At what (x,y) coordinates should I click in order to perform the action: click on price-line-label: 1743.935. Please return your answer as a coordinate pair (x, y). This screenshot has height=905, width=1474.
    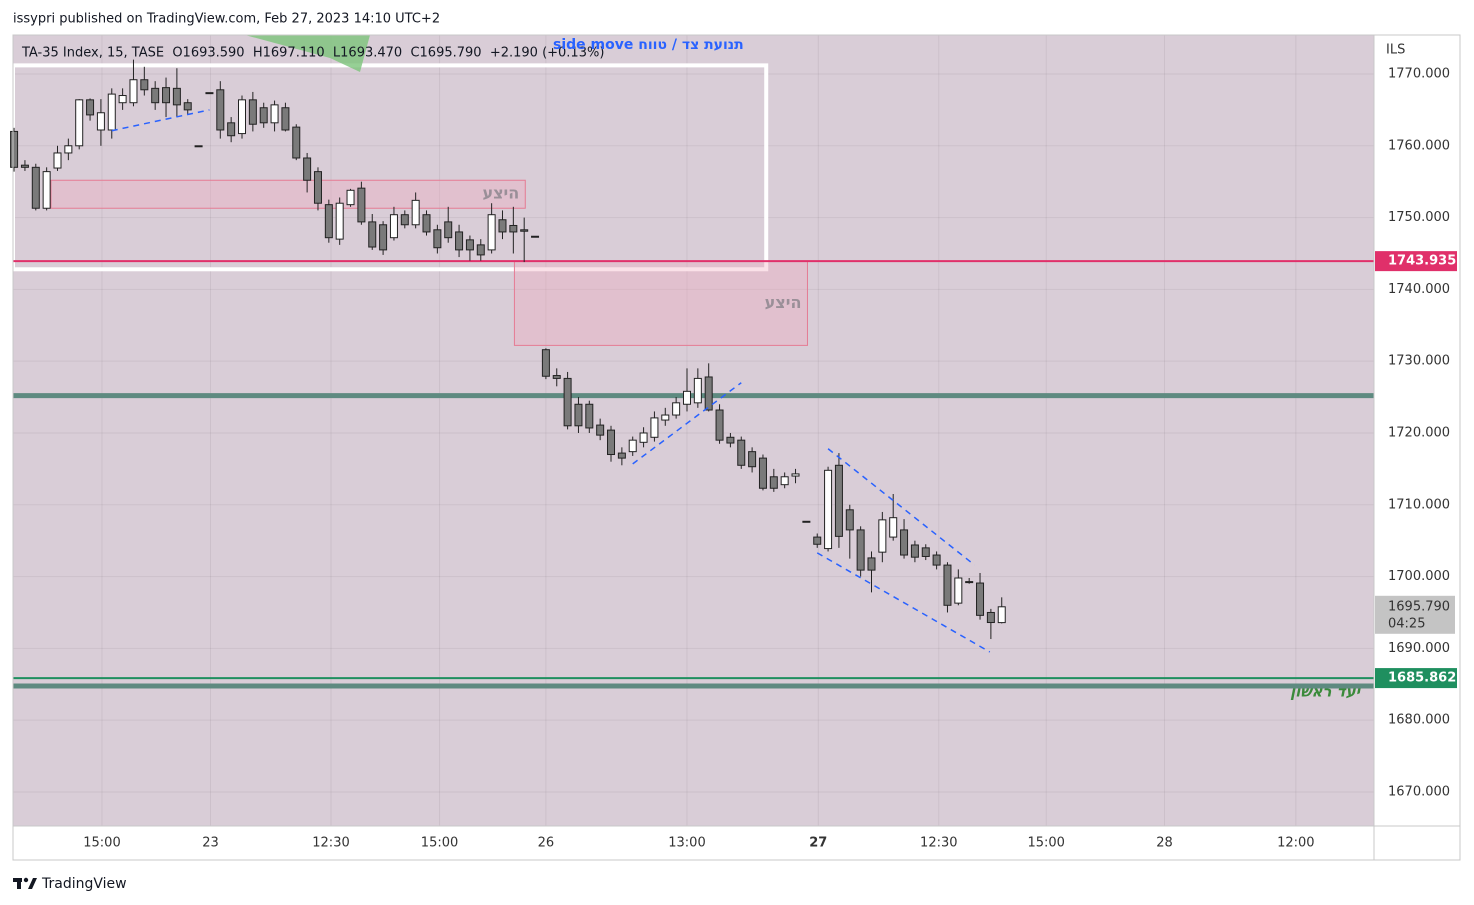
    Looking at the image, I should click on (1422, 261).